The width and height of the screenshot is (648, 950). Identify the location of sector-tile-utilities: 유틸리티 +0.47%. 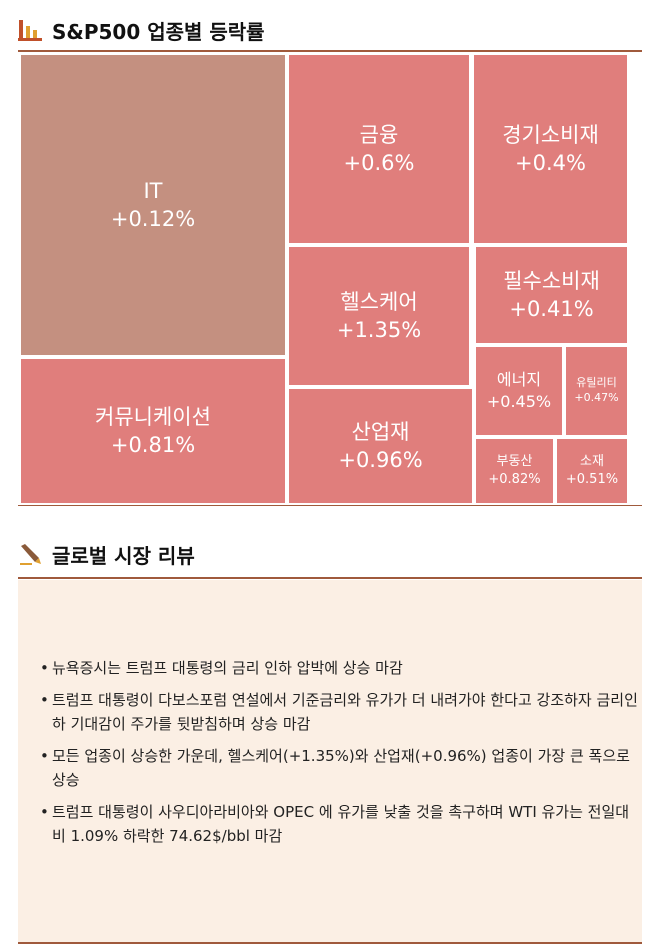
(596, 391).